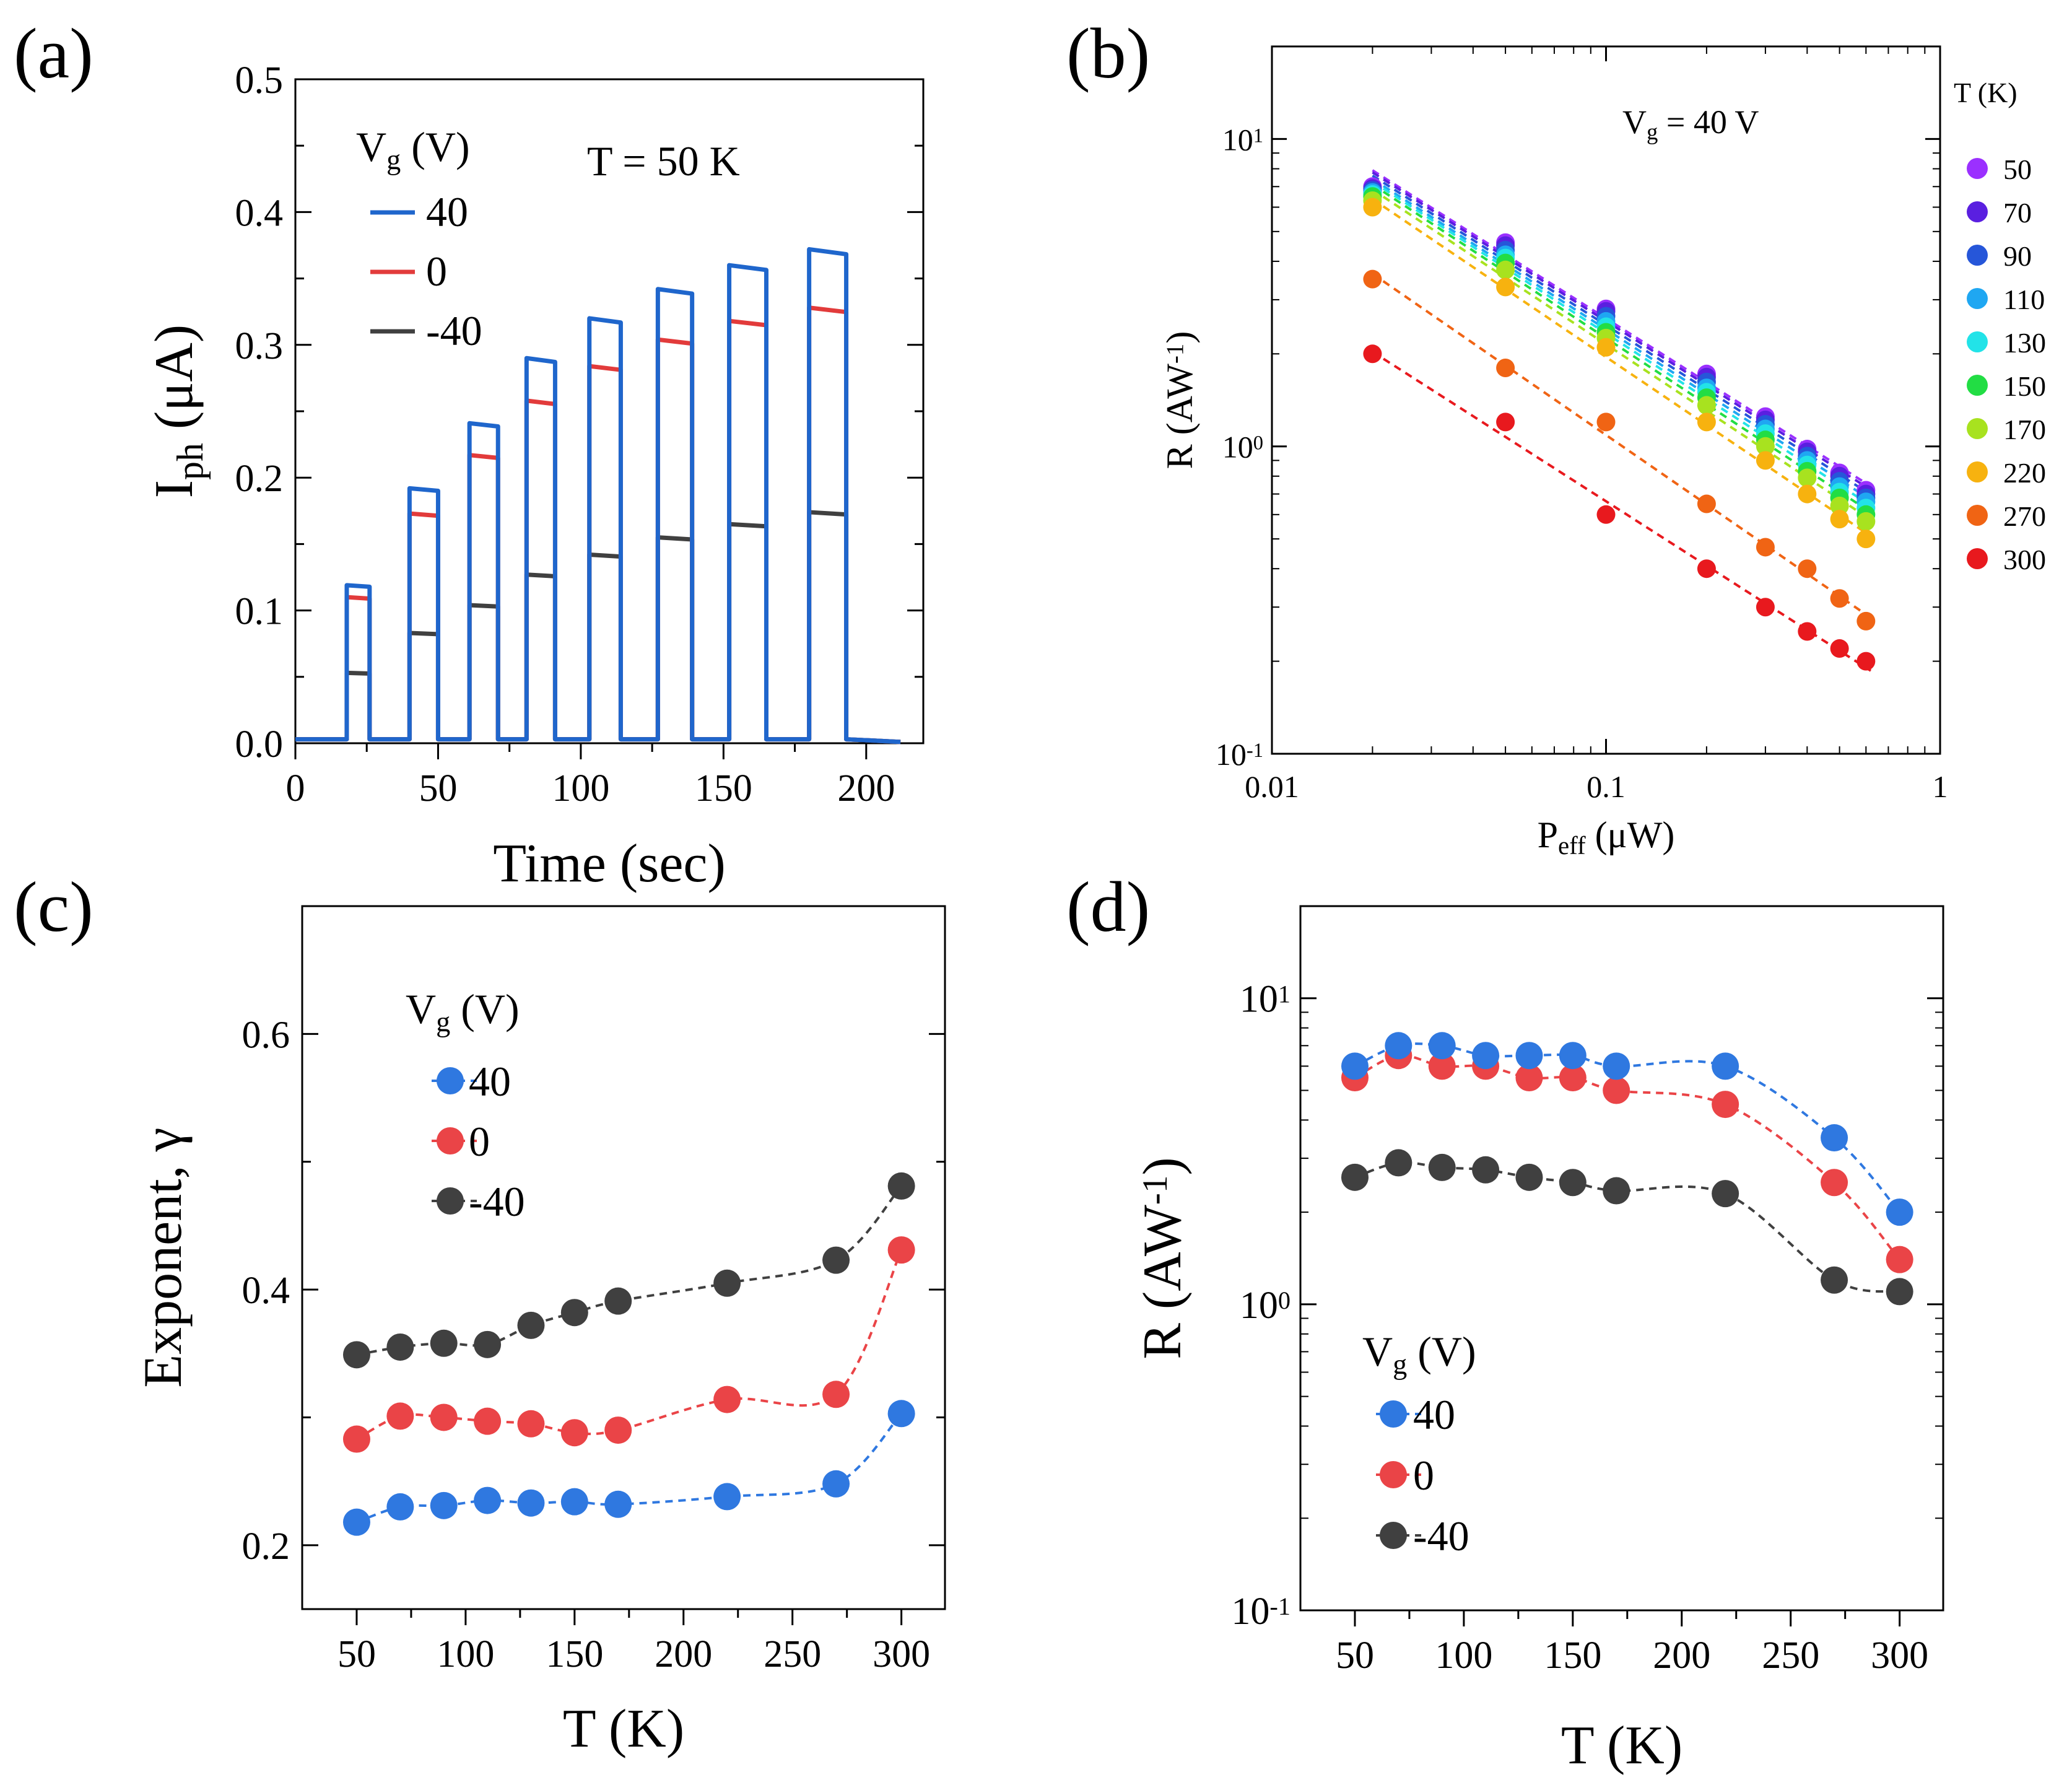  I want to click on legend-label-b-50: 50, so click(2017, 170).